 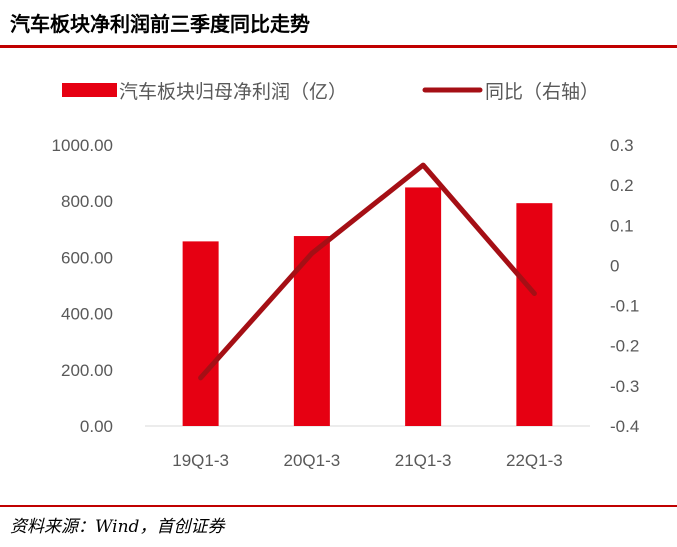 What do you see at coordinates (542, 92) in the screenshot?
I see `legend-label-line: 同比（右轴）` at bounding box center [542, 92].